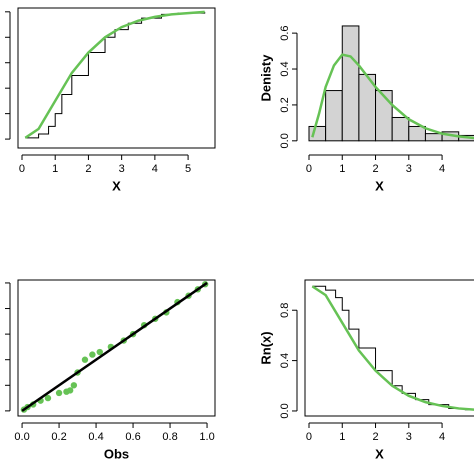 The width and height of the screenshot is (474, 474). I want to click on x-axis-label: Obs, so click(116, 453).